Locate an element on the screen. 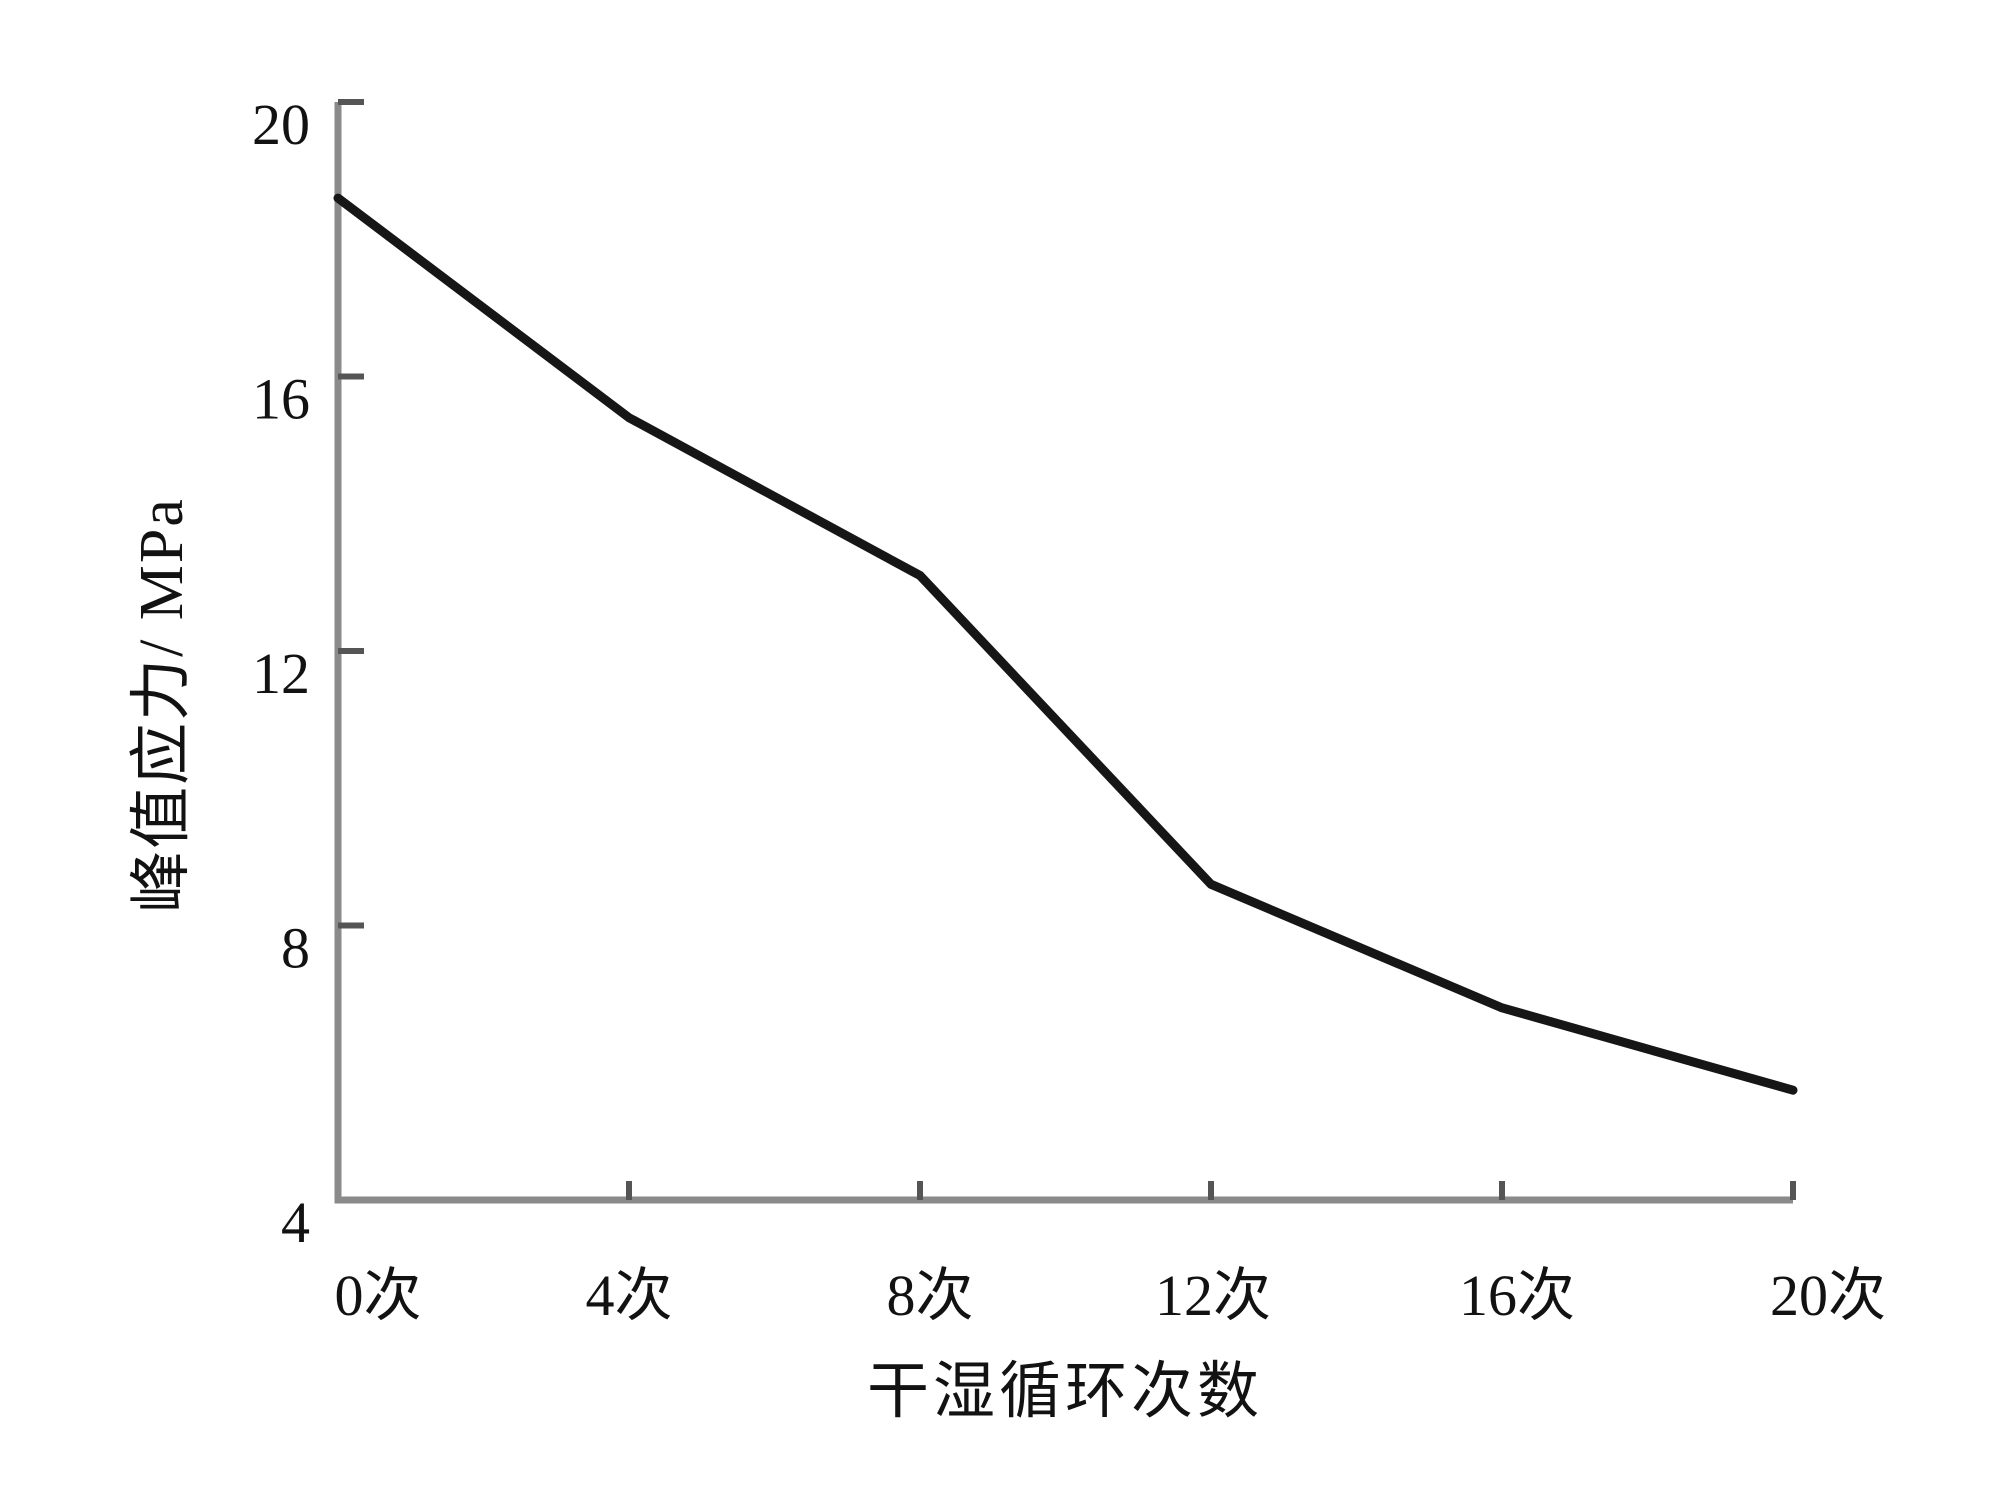  y-tick-label-12: 12 is located at coordinates (281, 673).